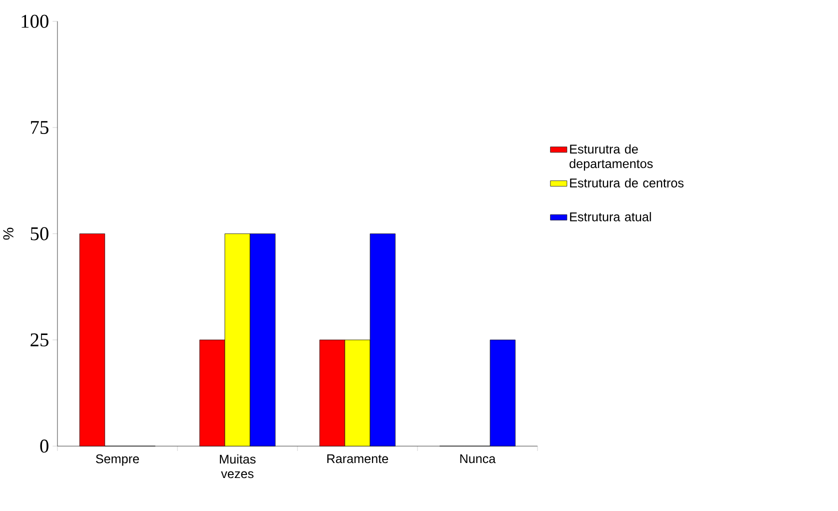  Describe the element at coordinates (39, 339) in the screenshot. I see `y-tick-label: 25` at that location.